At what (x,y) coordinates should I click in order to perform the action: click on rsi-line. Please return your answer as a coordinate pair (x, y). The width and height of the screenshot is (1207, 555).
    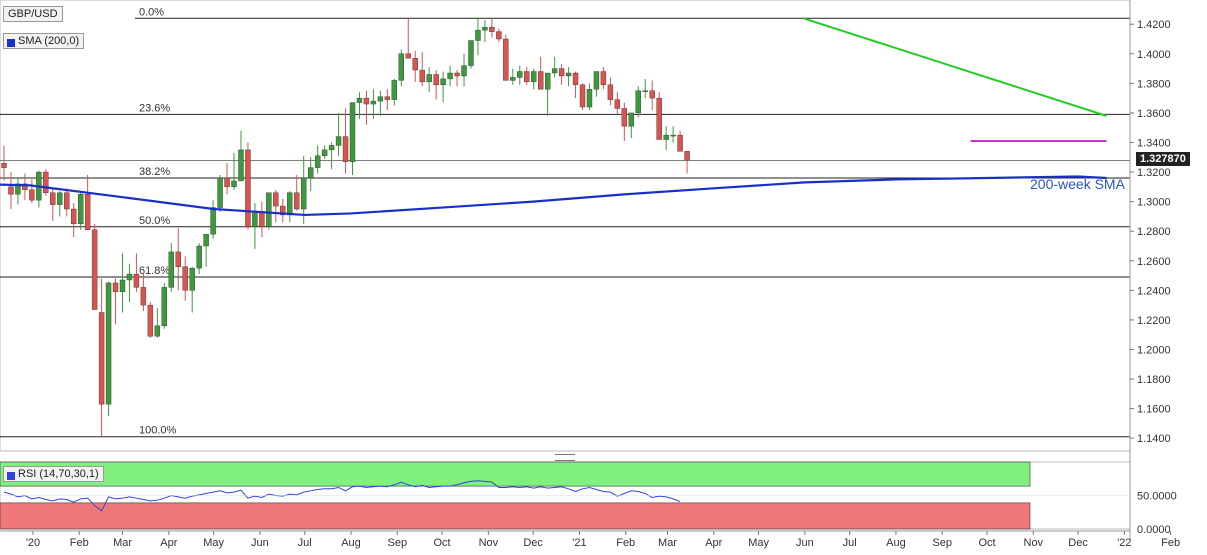
    Looking at the image, I should click on (342, 496).